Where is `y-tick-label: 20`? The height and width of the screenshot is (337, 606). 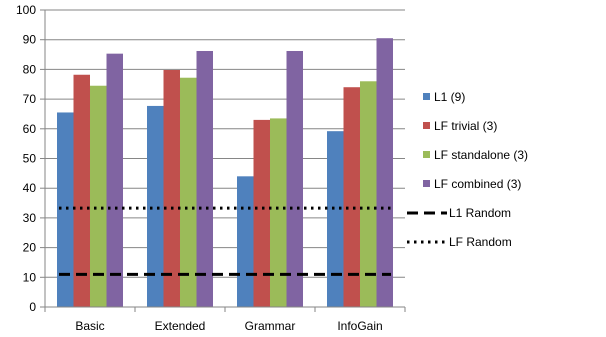
y-tick-label: 20 is located at coordinates (30, 248).